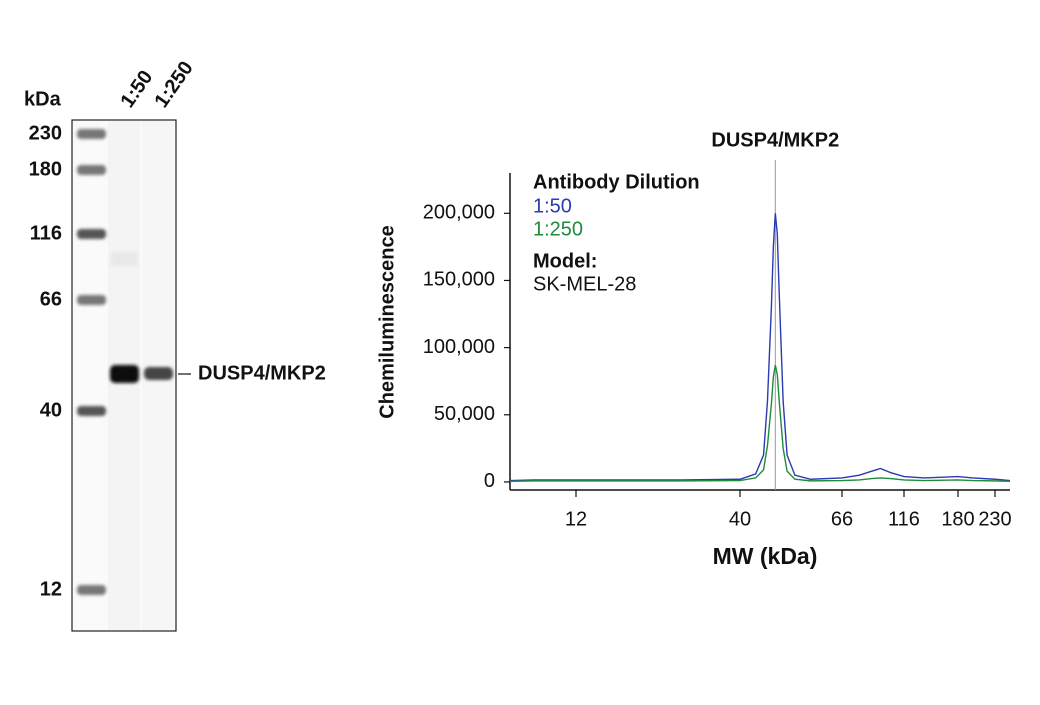  What do you see at coordinates (775, 140) in the screenshot?
I see `annotation: DUSP4/MKP2` at bounding box center [775, 140].